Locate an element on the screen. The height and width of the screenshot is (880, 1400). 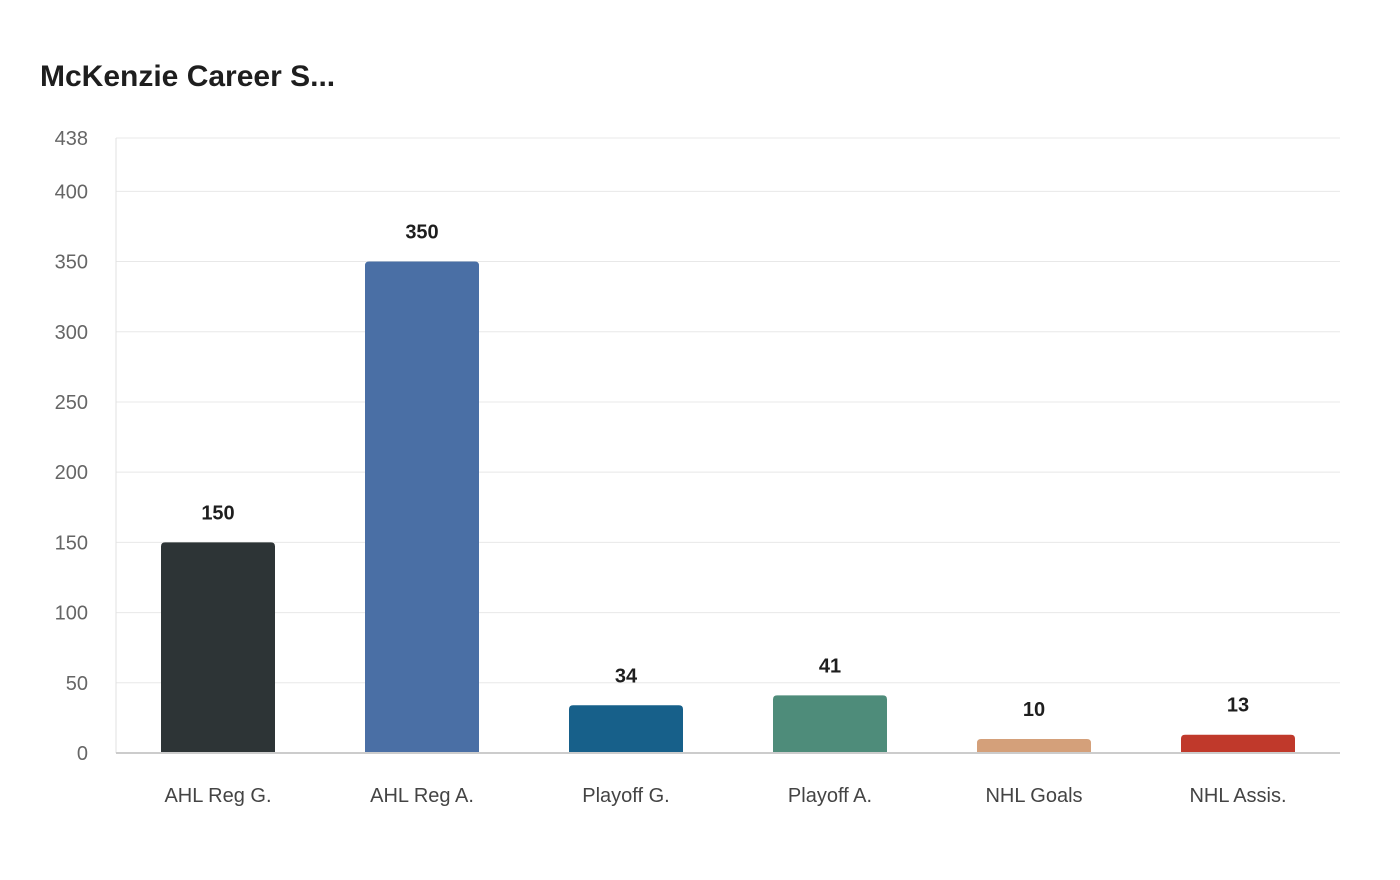
data-label: 10 is located at coordinates (1034, 710).